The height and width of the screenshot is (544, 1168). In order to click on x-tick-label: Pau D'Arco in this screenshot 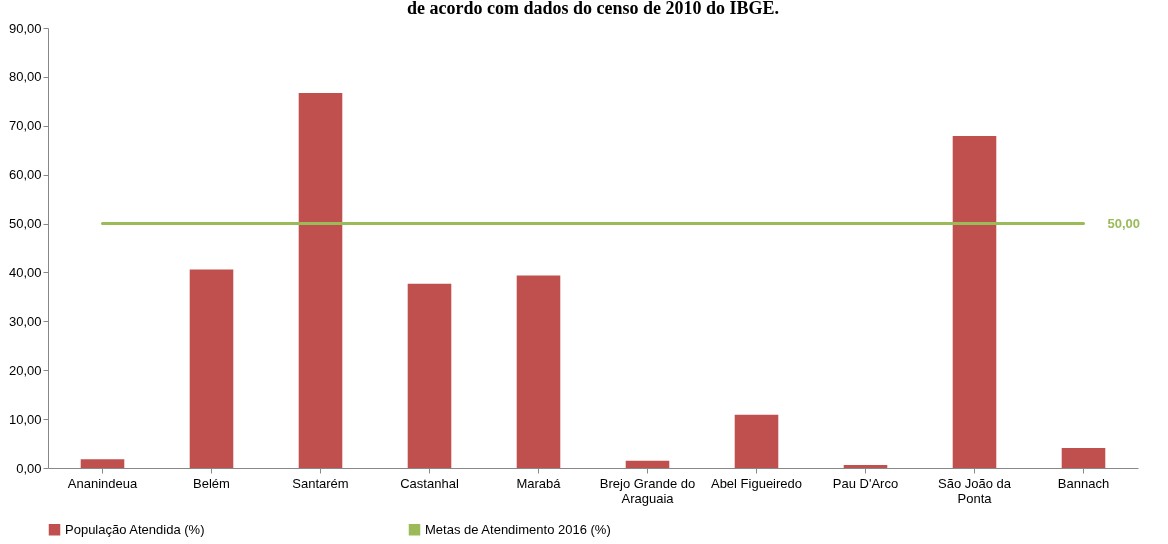, I will do `click(865, 483)`.